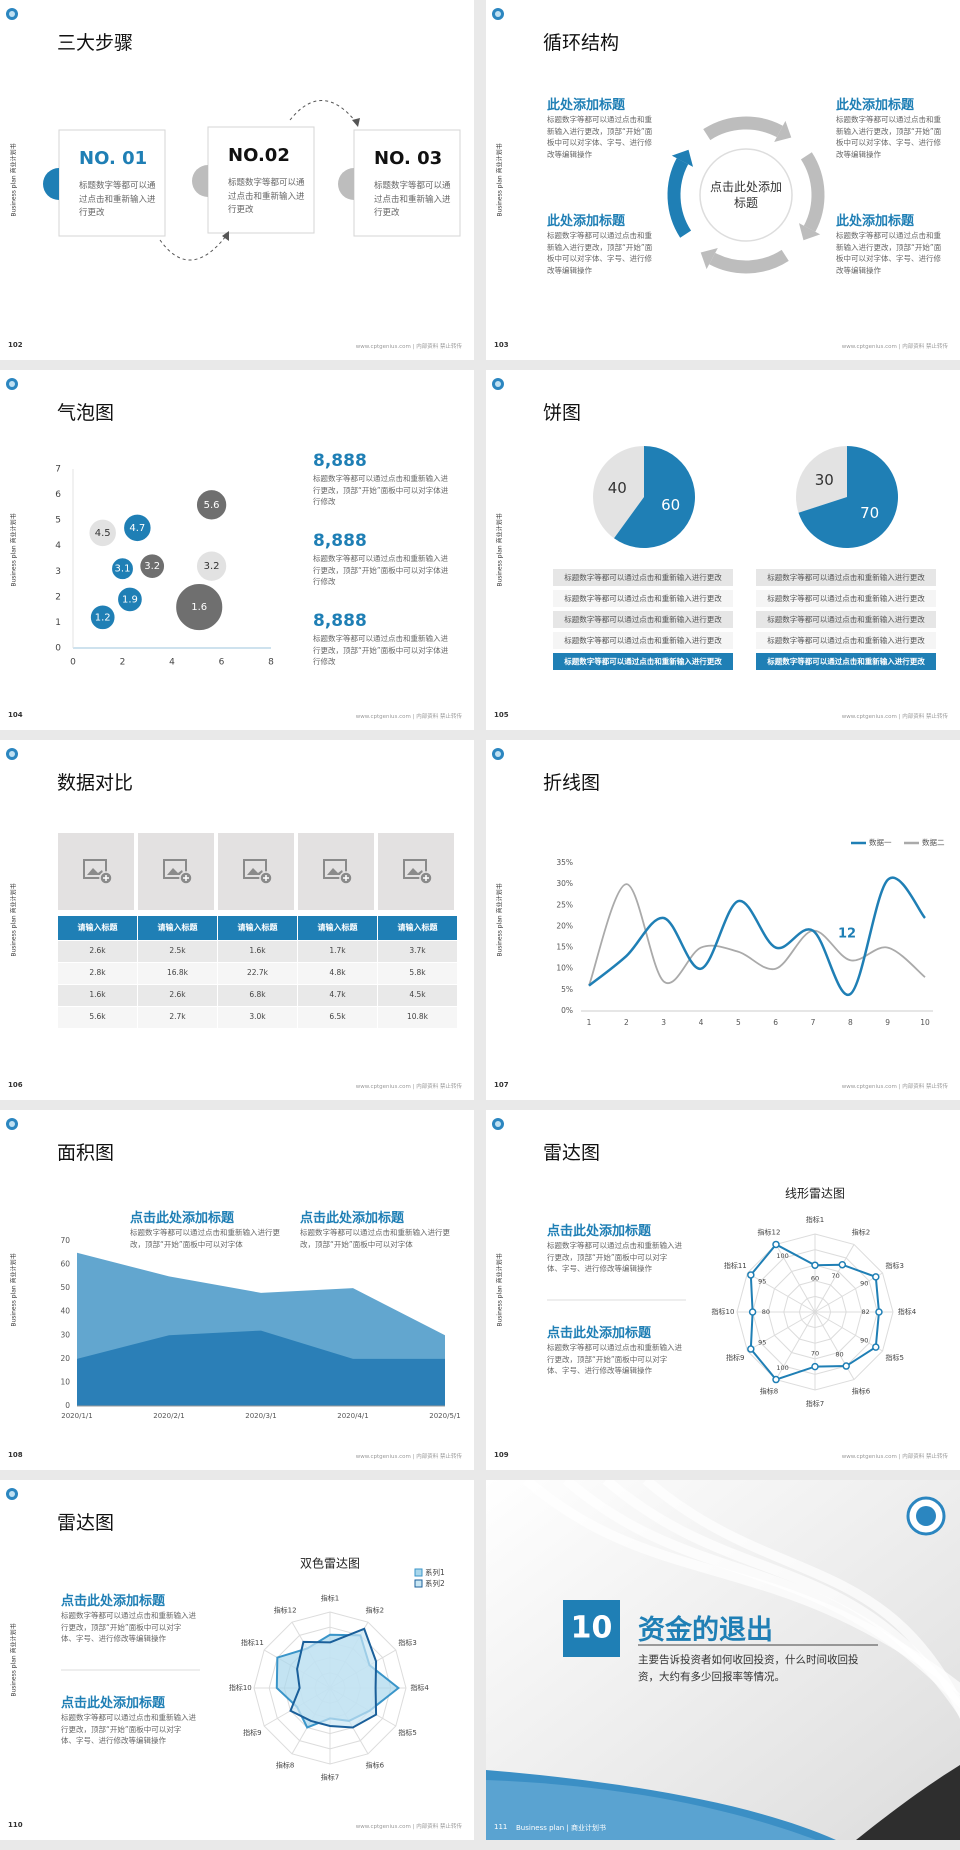 This screenshot has width=960, height=1850. What do you see at coordinates (65, 1311) in the screenshot?
I see `y-tick-label: 40` at bounding box center [65, 1311].